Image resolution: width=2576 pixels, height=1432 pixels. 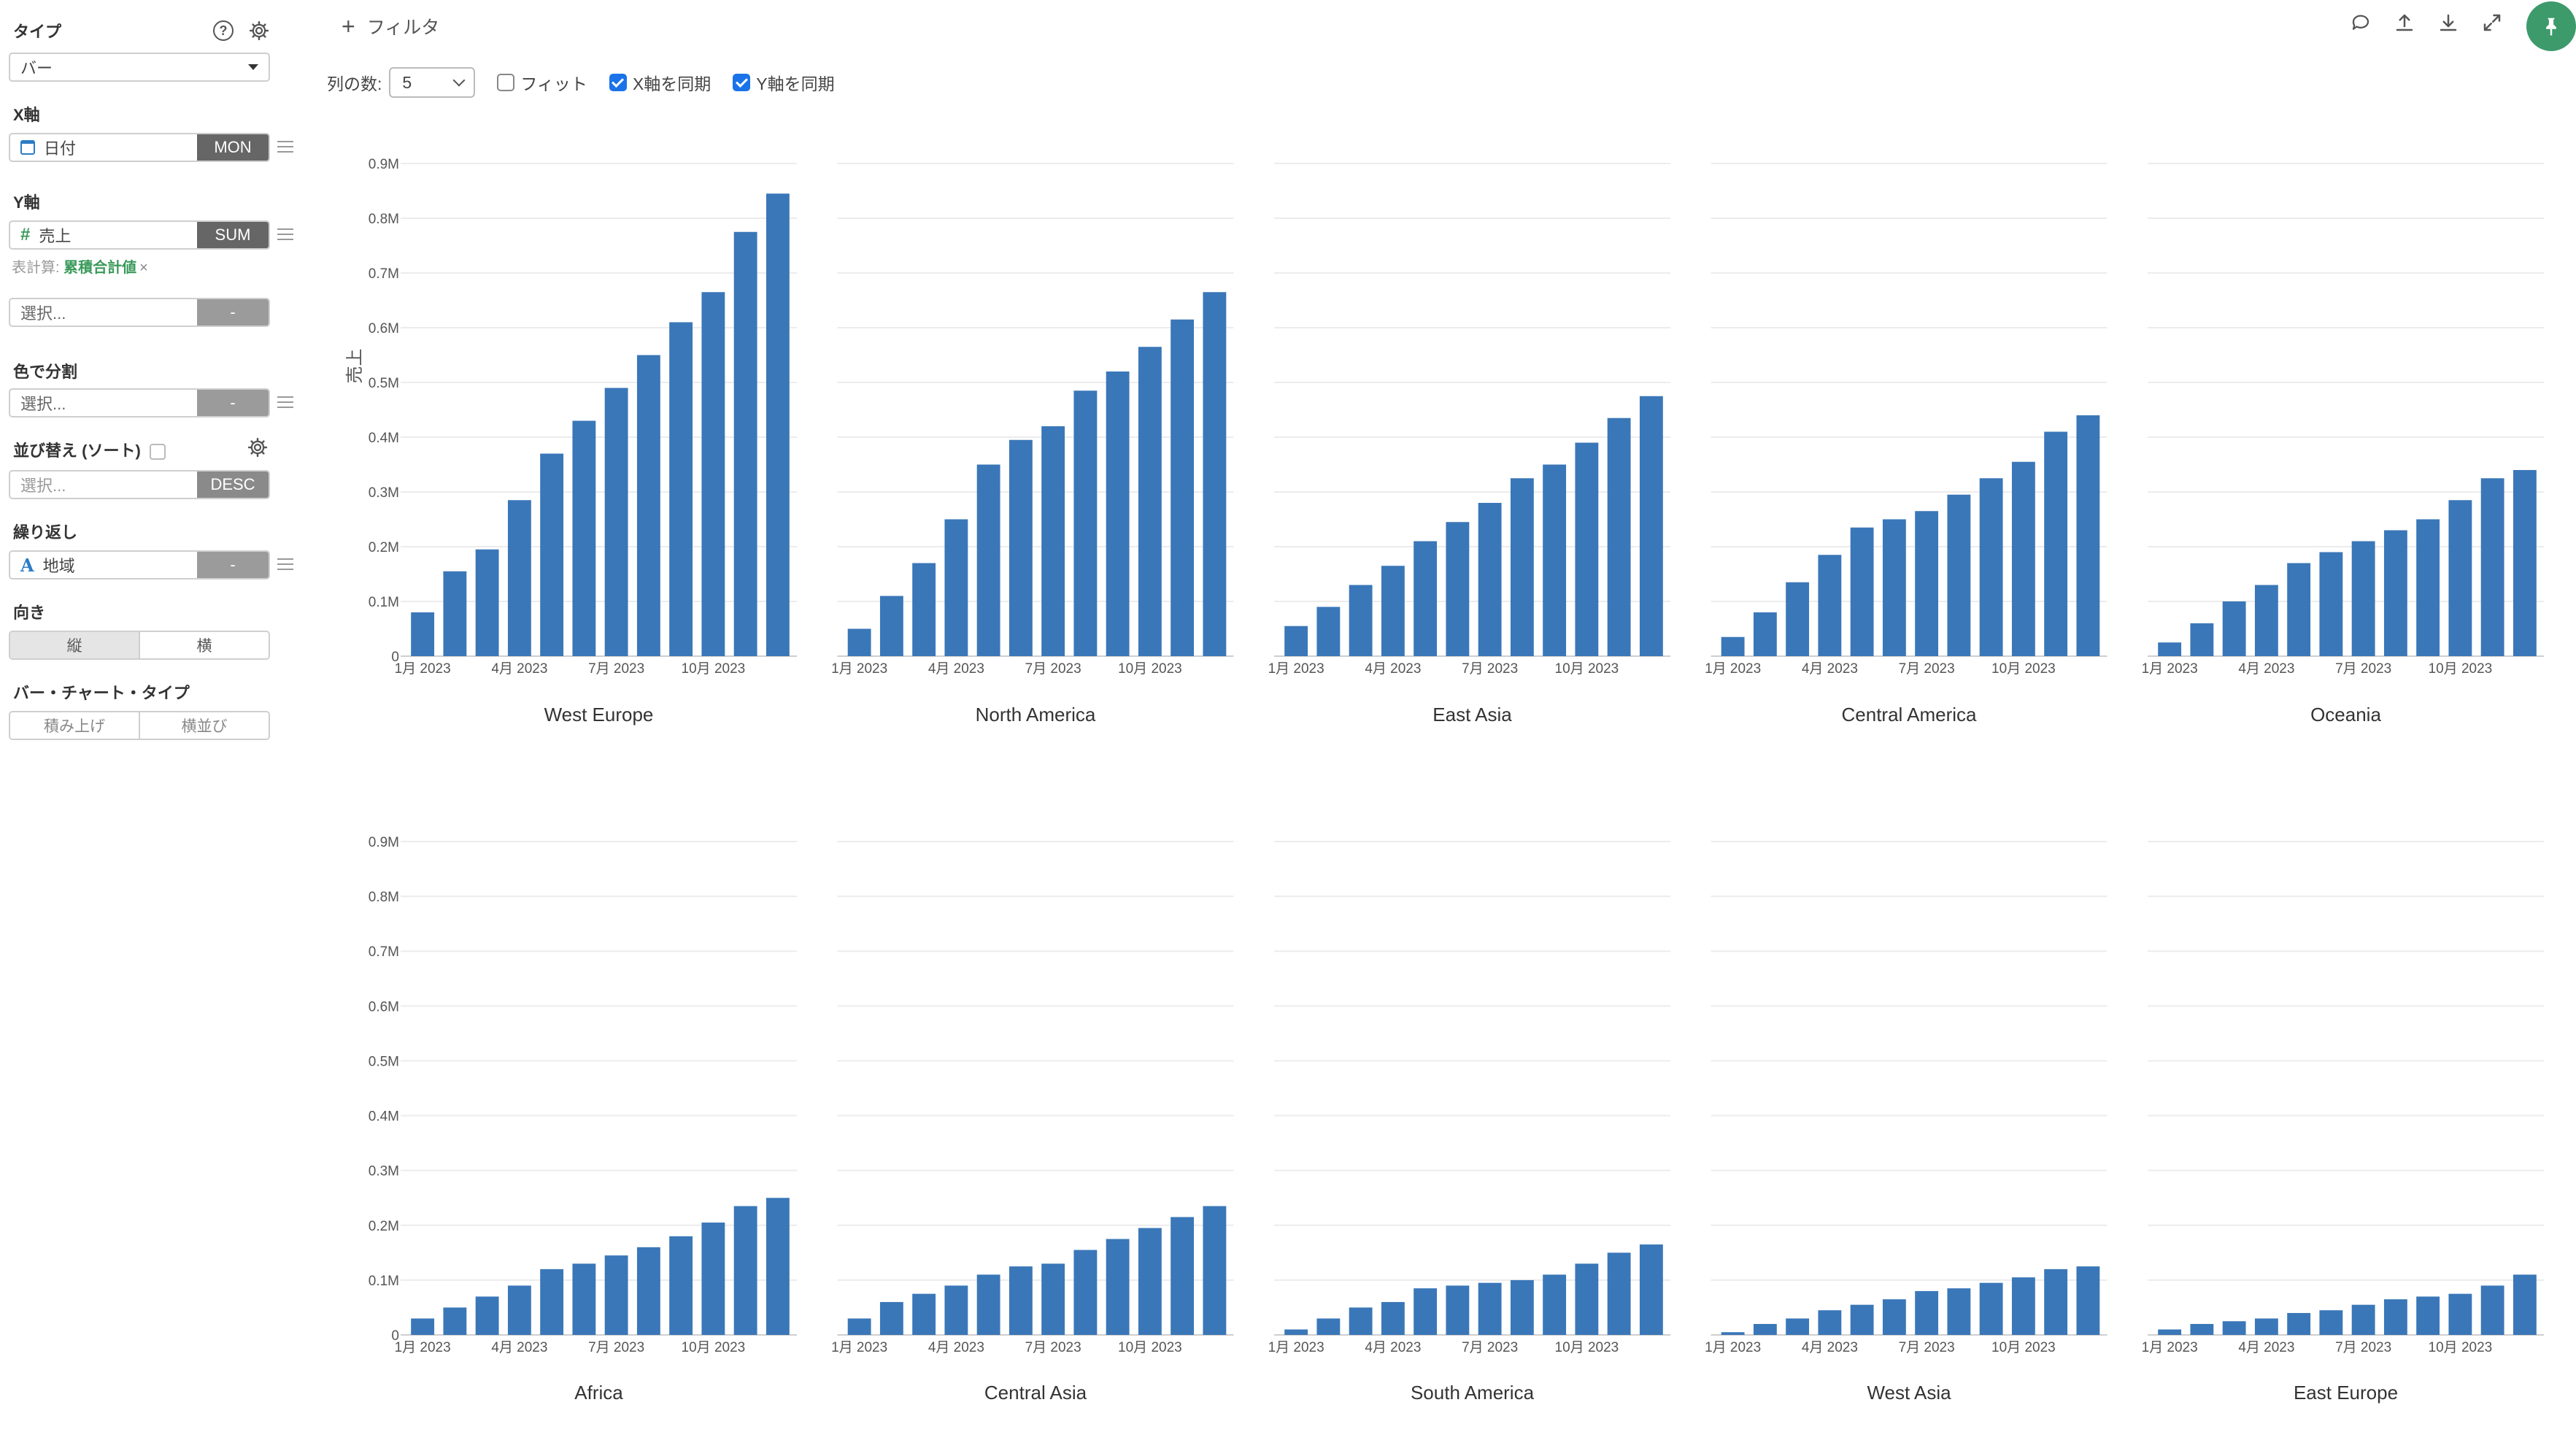 What do you see at coordinates (233, 235) in the screenshot?
I see `y-axis-agg-button: SUM` at bounding box center [233, 235].